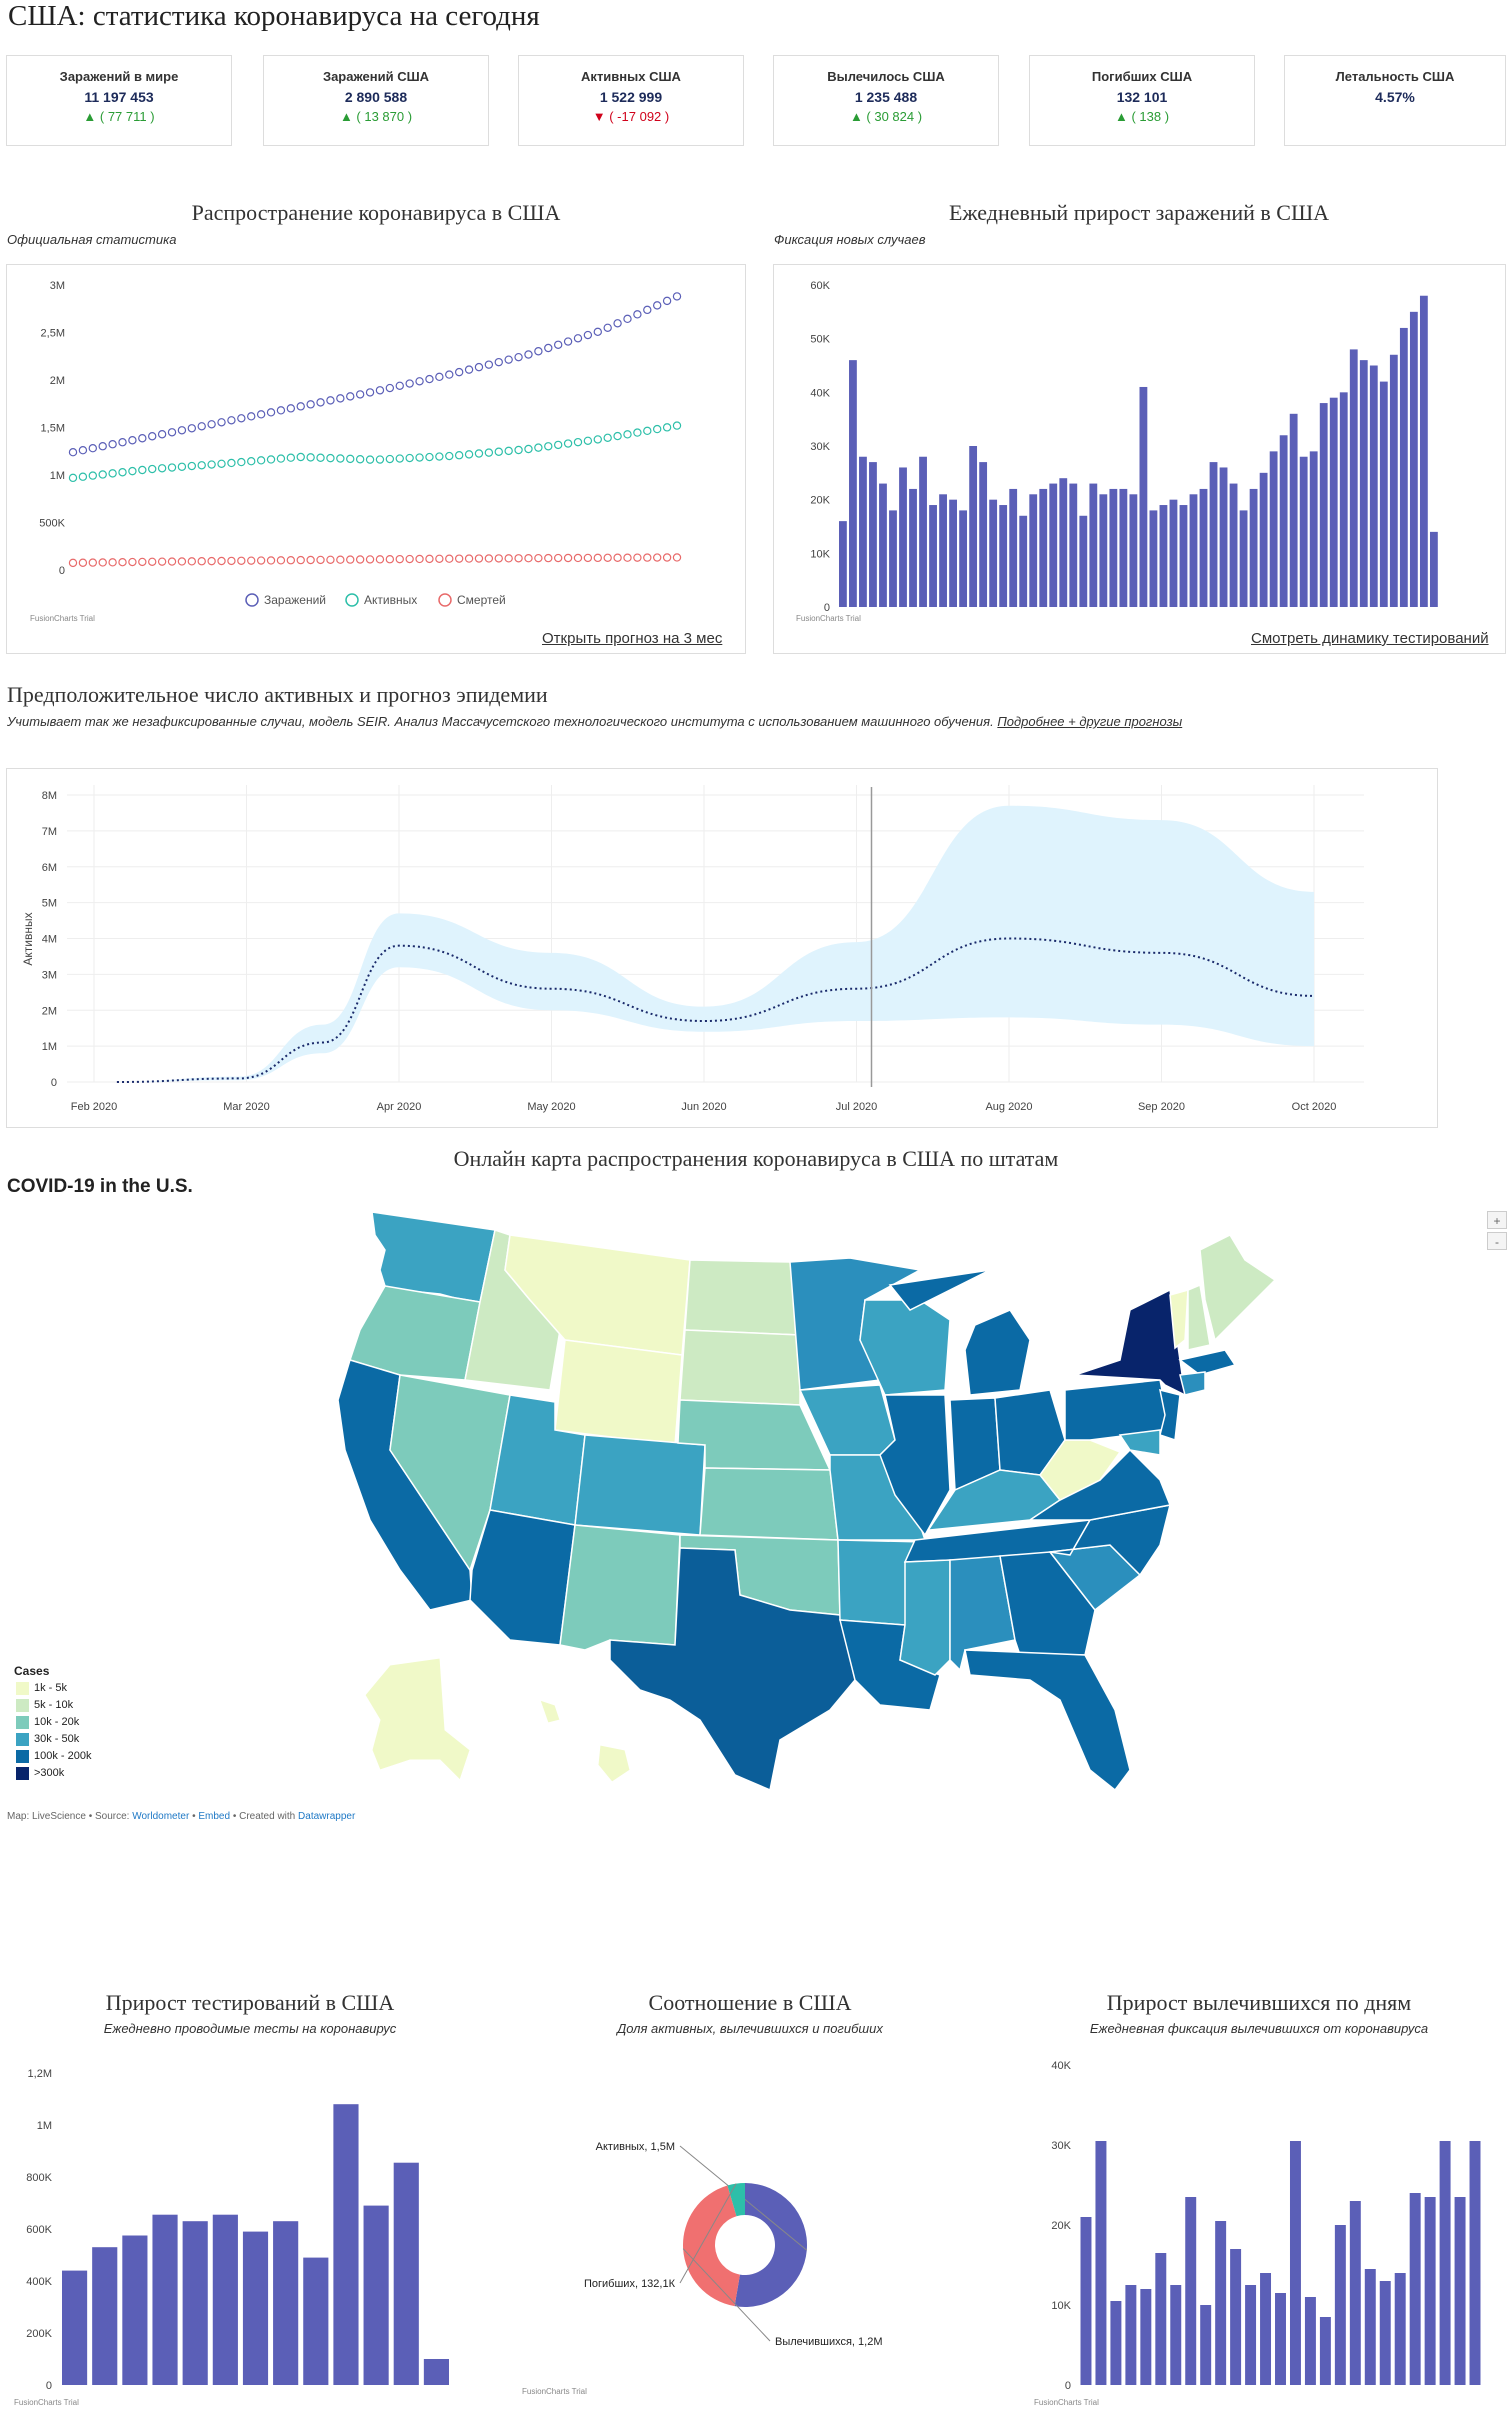 This screenshot has height=2417, width=1509. I want to click on forecast-3-months-link: Открыть прогноз на 3 мес, so click(632, 638).